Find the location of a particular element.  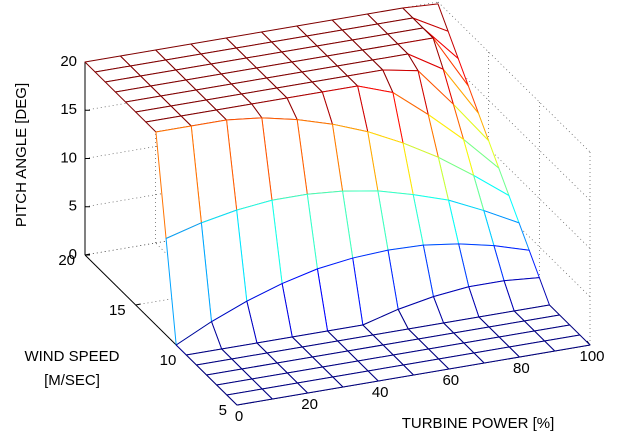

y-axis-label: [M/SEC] is located at coordinates (72, 380).